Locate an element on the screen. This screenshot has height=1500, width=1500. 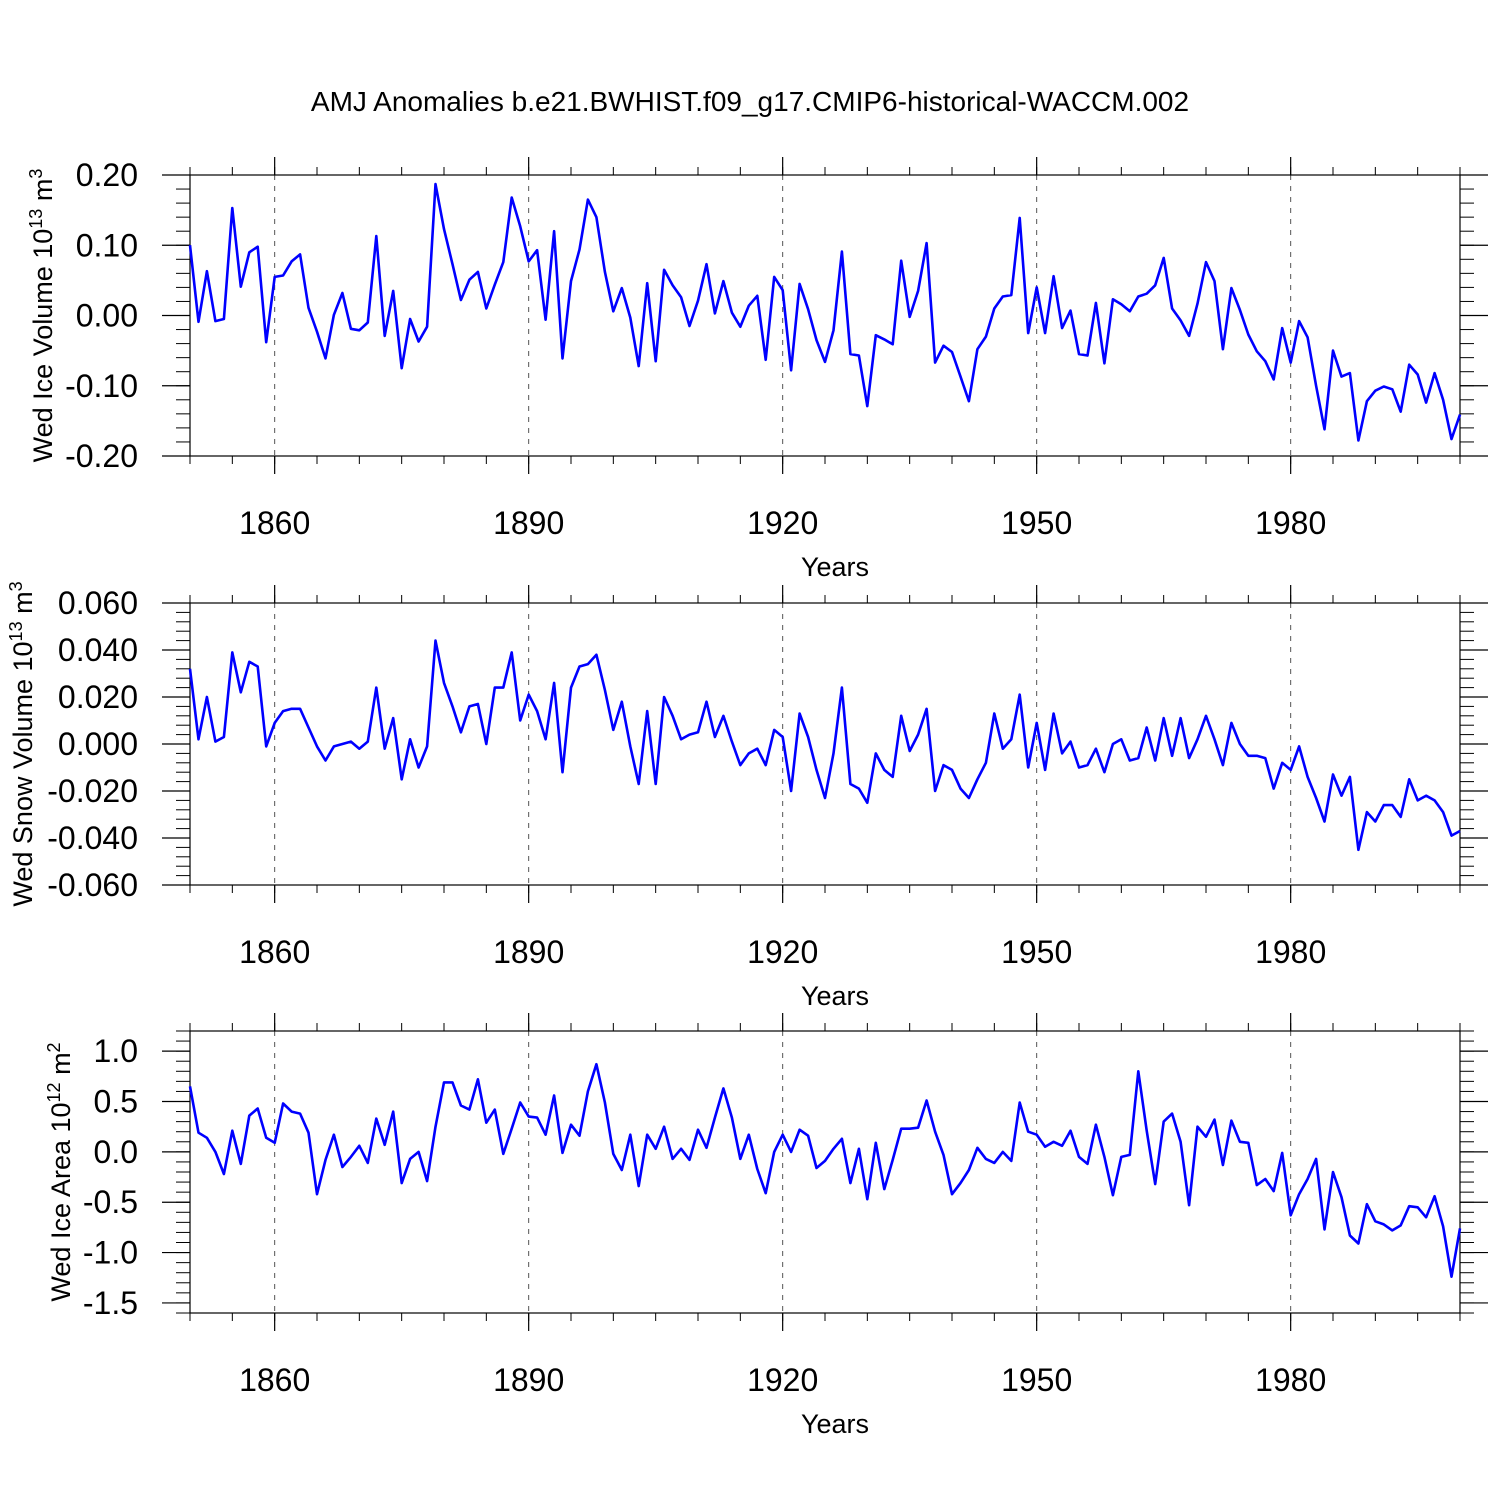
ytick-label-0.0: 0.0 is located at coordinates (116, 1152).